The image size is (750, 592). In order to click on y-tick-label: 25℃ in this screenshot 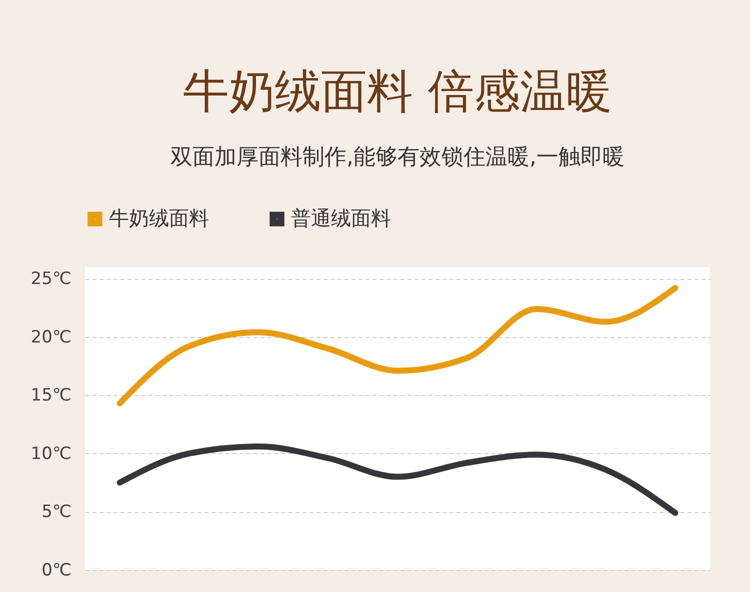, I will do `click(51, 279)`.